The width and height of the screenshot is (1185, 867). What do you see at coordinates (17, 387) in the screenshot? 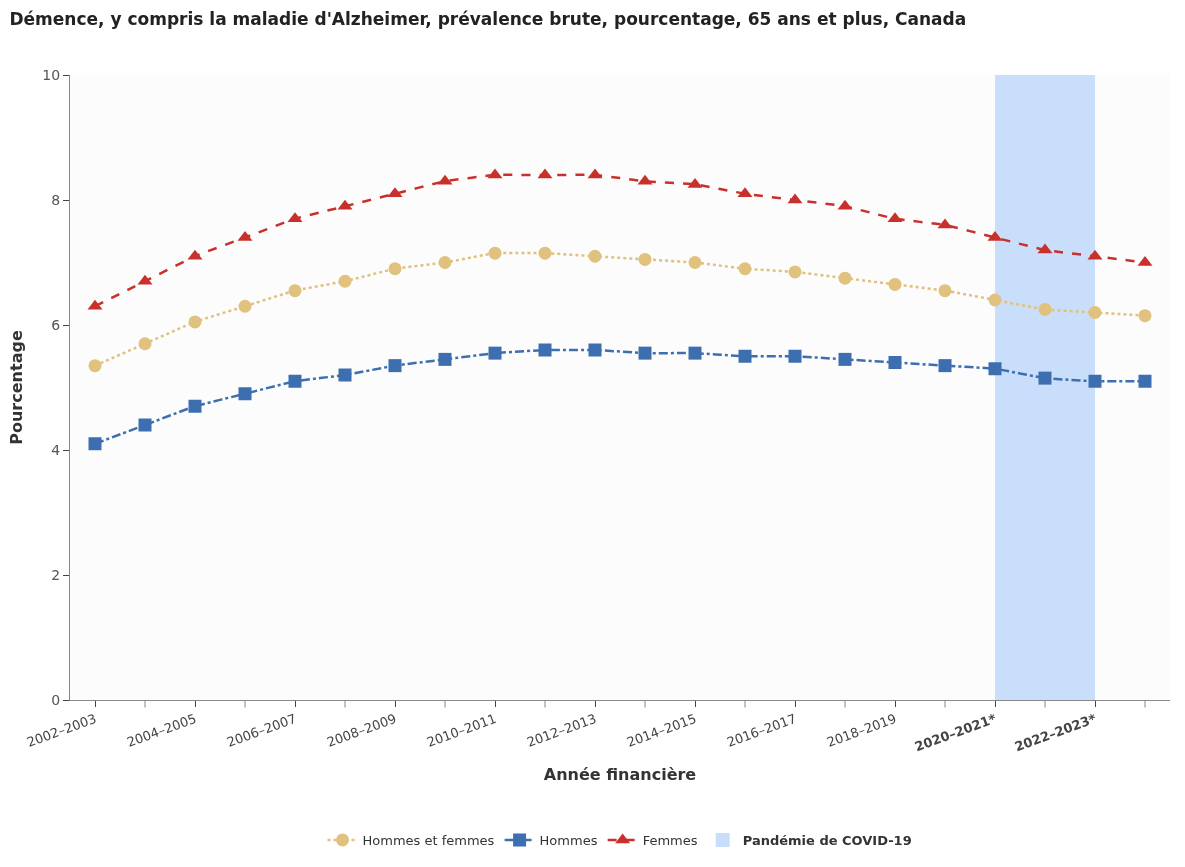
I see `y-axis-title: Pourcentage` at bounding box center [17, 387].